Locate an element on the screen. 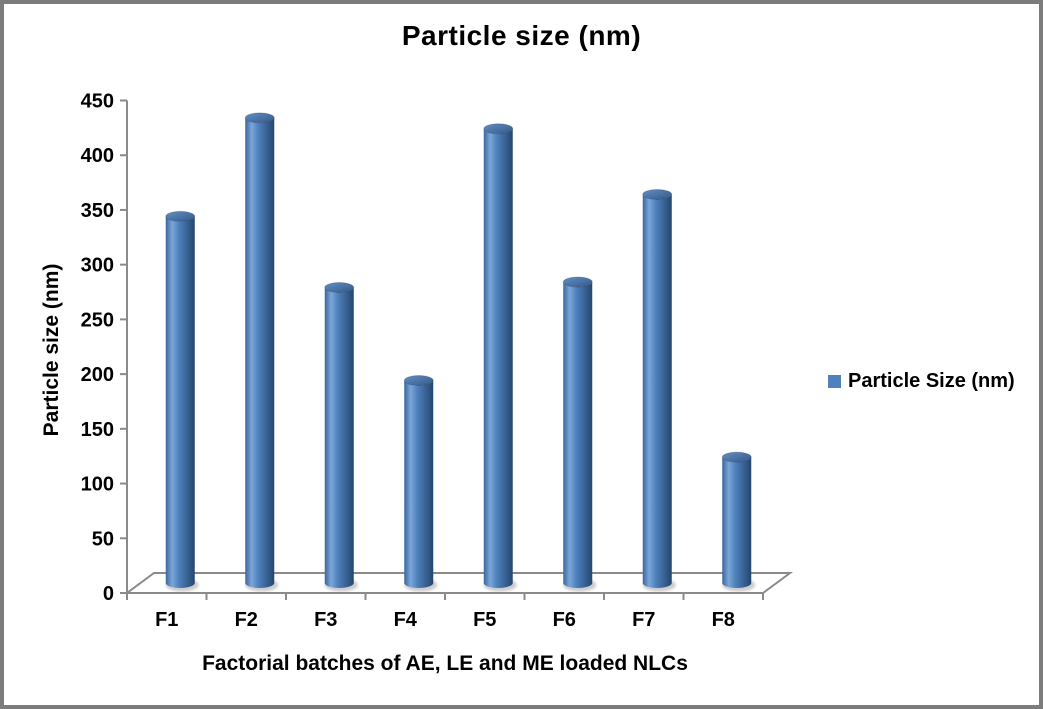 The width and height of the screenshot is (1043, 709). legend: Particle Size (nm) is located at coordinates (921, 381).